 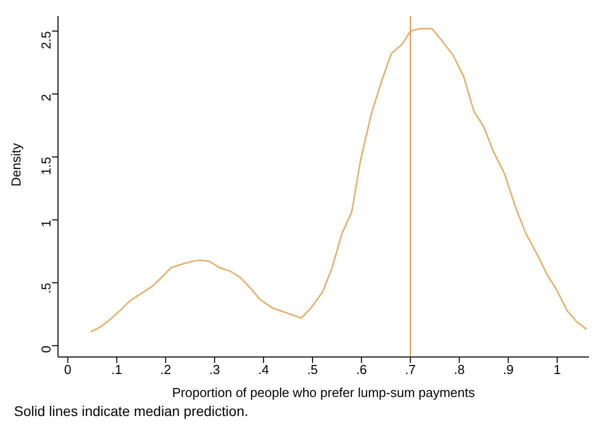 I want to click on x-tick-label: .7, so click(x=410, y=370).